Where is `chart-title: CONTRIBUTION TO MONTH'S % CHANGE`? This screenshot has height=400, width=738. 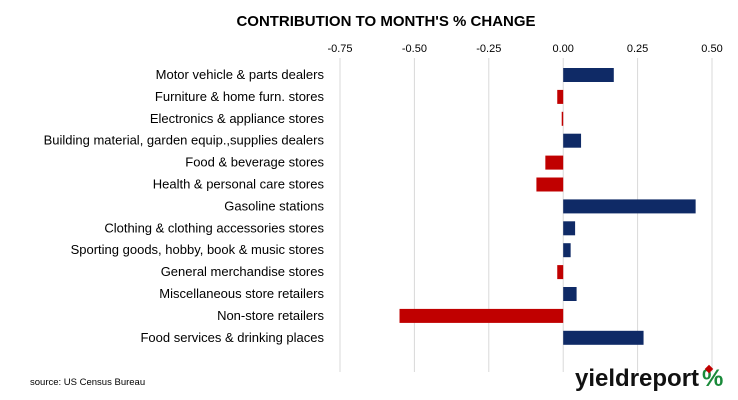 chart-title: CONTRIBUTION TO MONTH'S % CHANGE is located at coordinates (385, 21).